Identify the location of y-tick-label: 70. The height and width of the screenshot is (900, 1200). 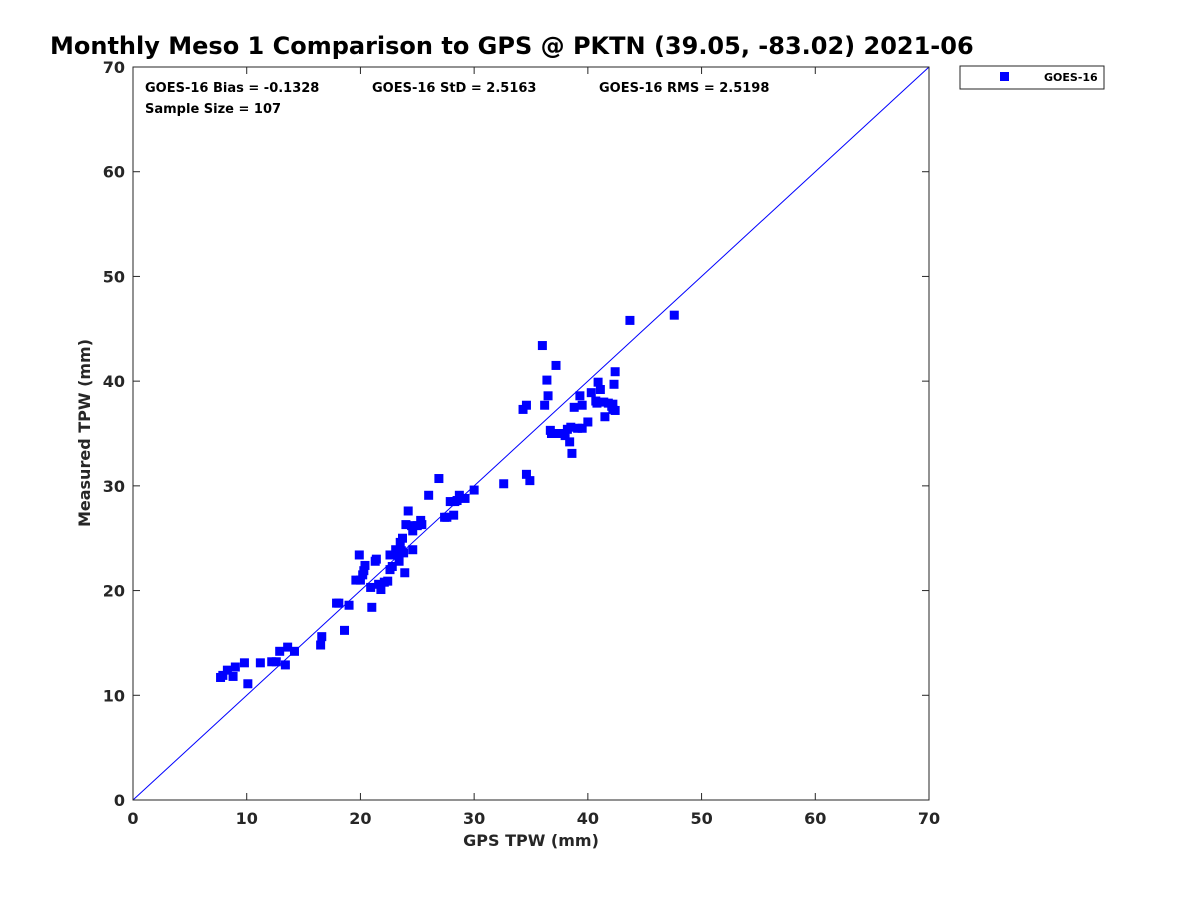
(114, 67).